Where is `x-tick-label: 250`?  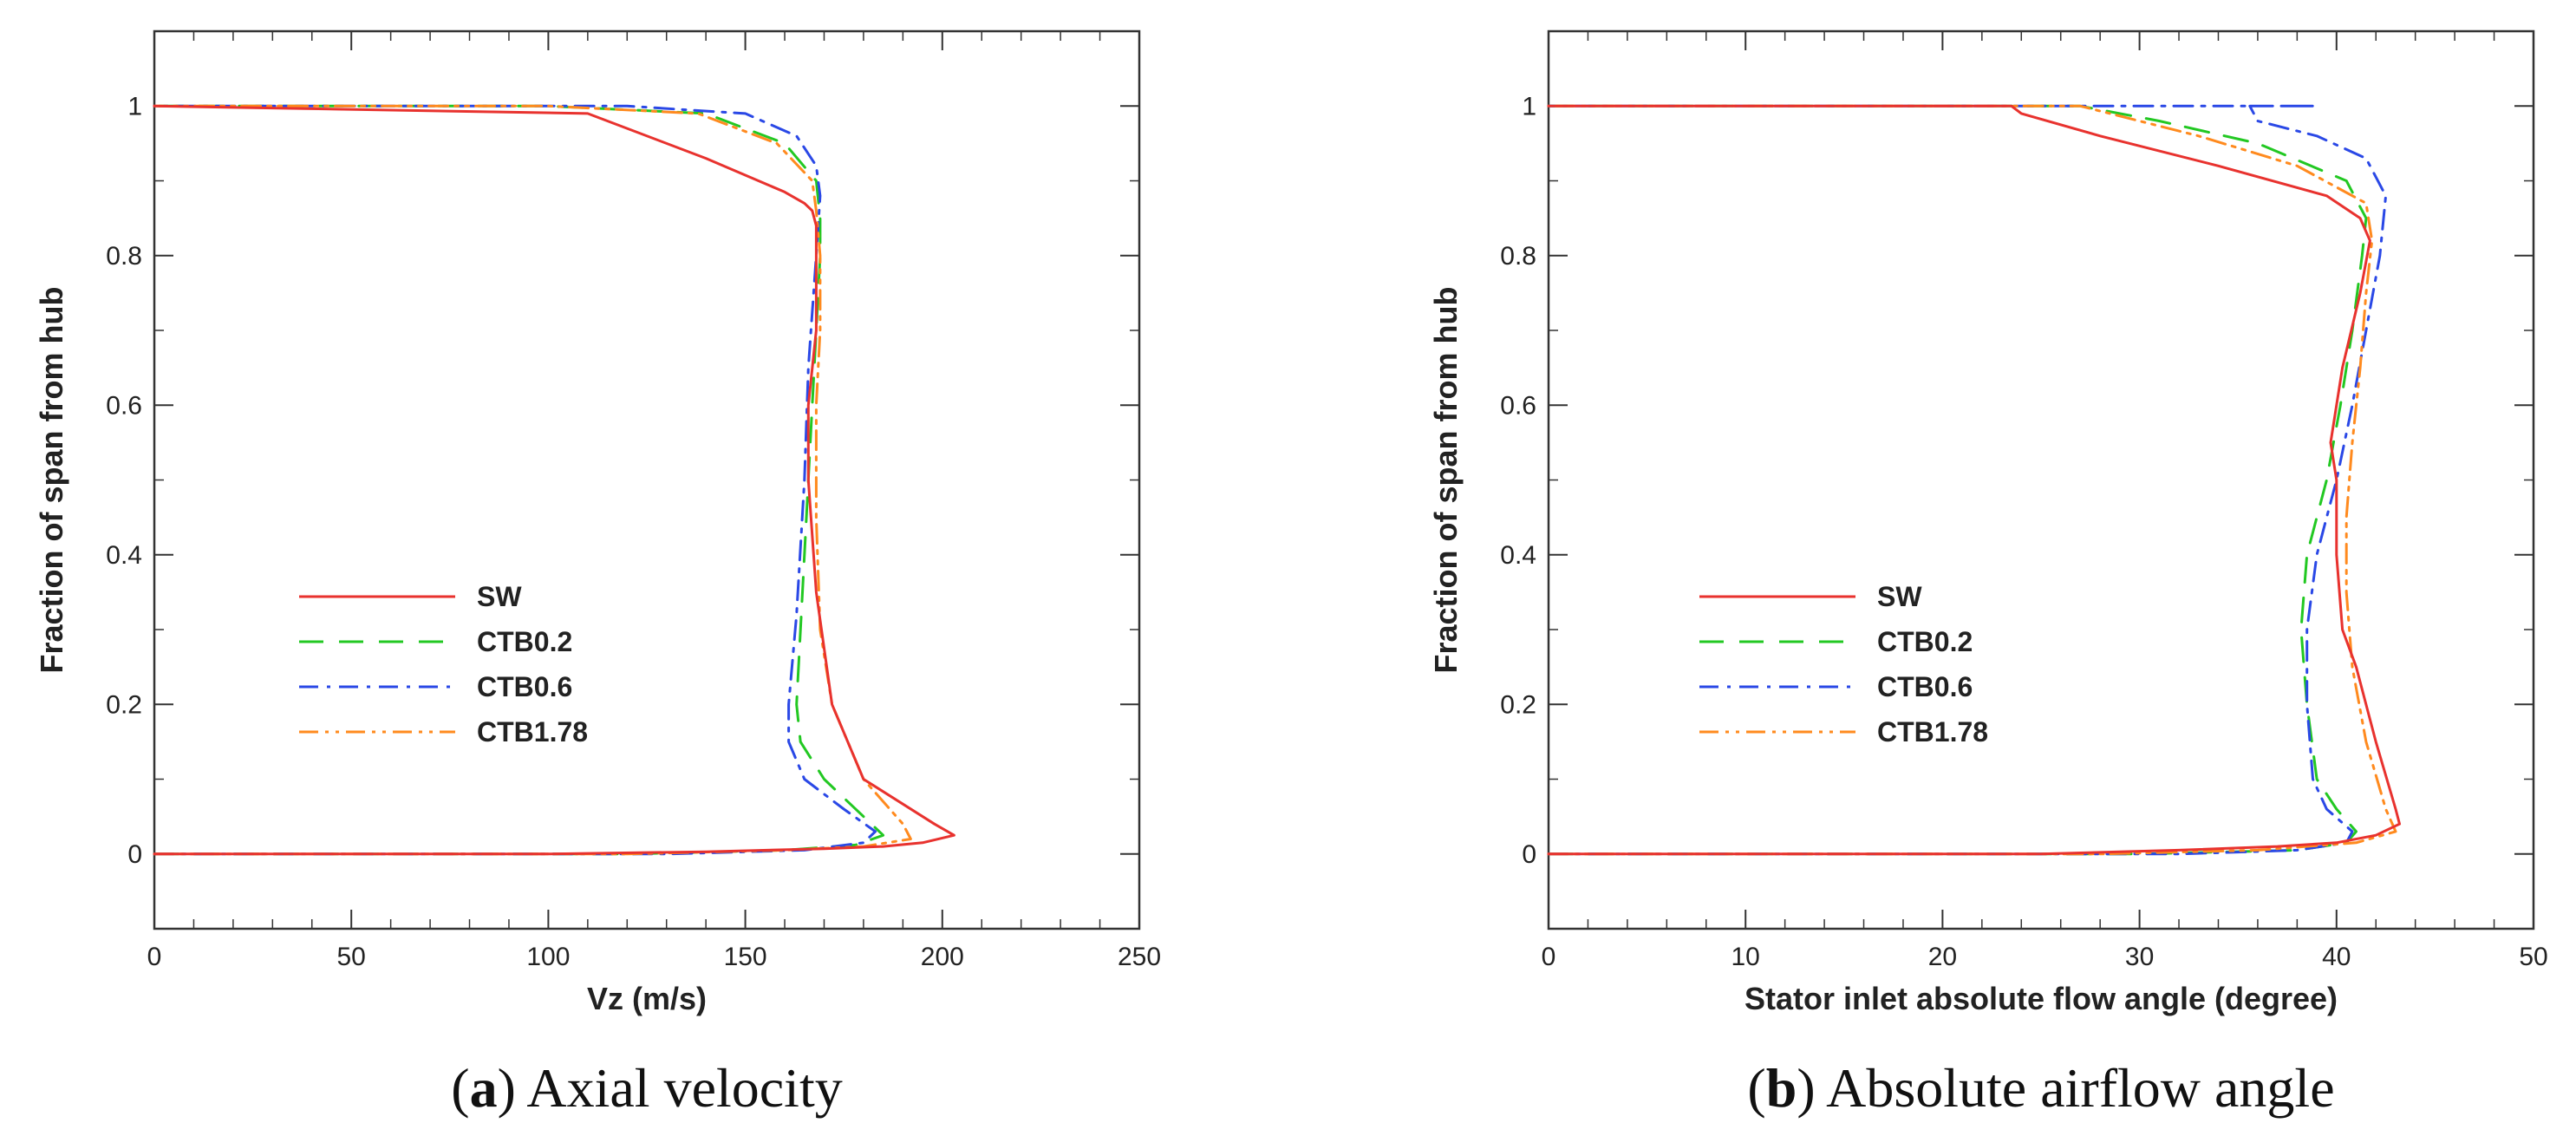
x-tick-label: 250 is located at coordinates (1140, 957).